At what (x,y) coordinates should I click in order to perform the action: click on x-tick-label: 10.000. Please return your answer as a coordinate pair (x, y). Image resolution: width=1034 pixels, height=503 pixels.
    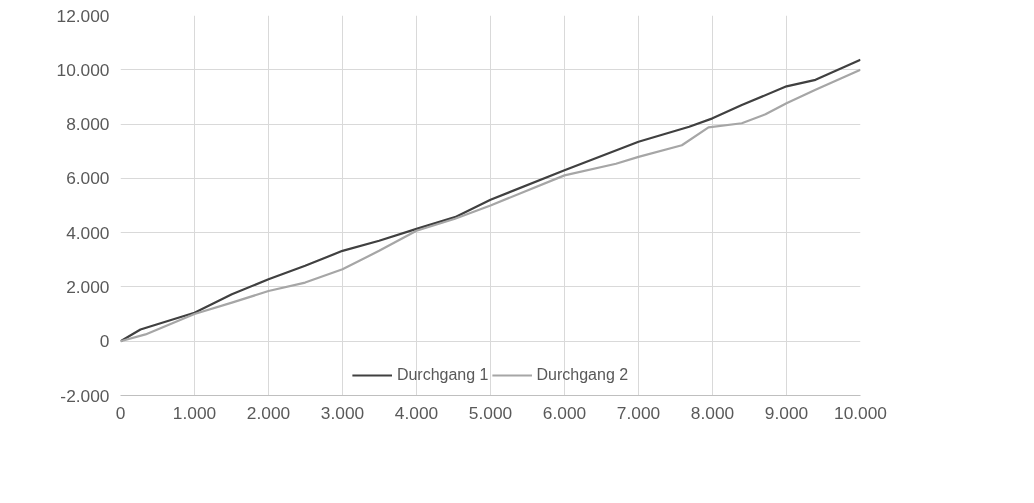
    Looking at the image, I should click on (860, 412).